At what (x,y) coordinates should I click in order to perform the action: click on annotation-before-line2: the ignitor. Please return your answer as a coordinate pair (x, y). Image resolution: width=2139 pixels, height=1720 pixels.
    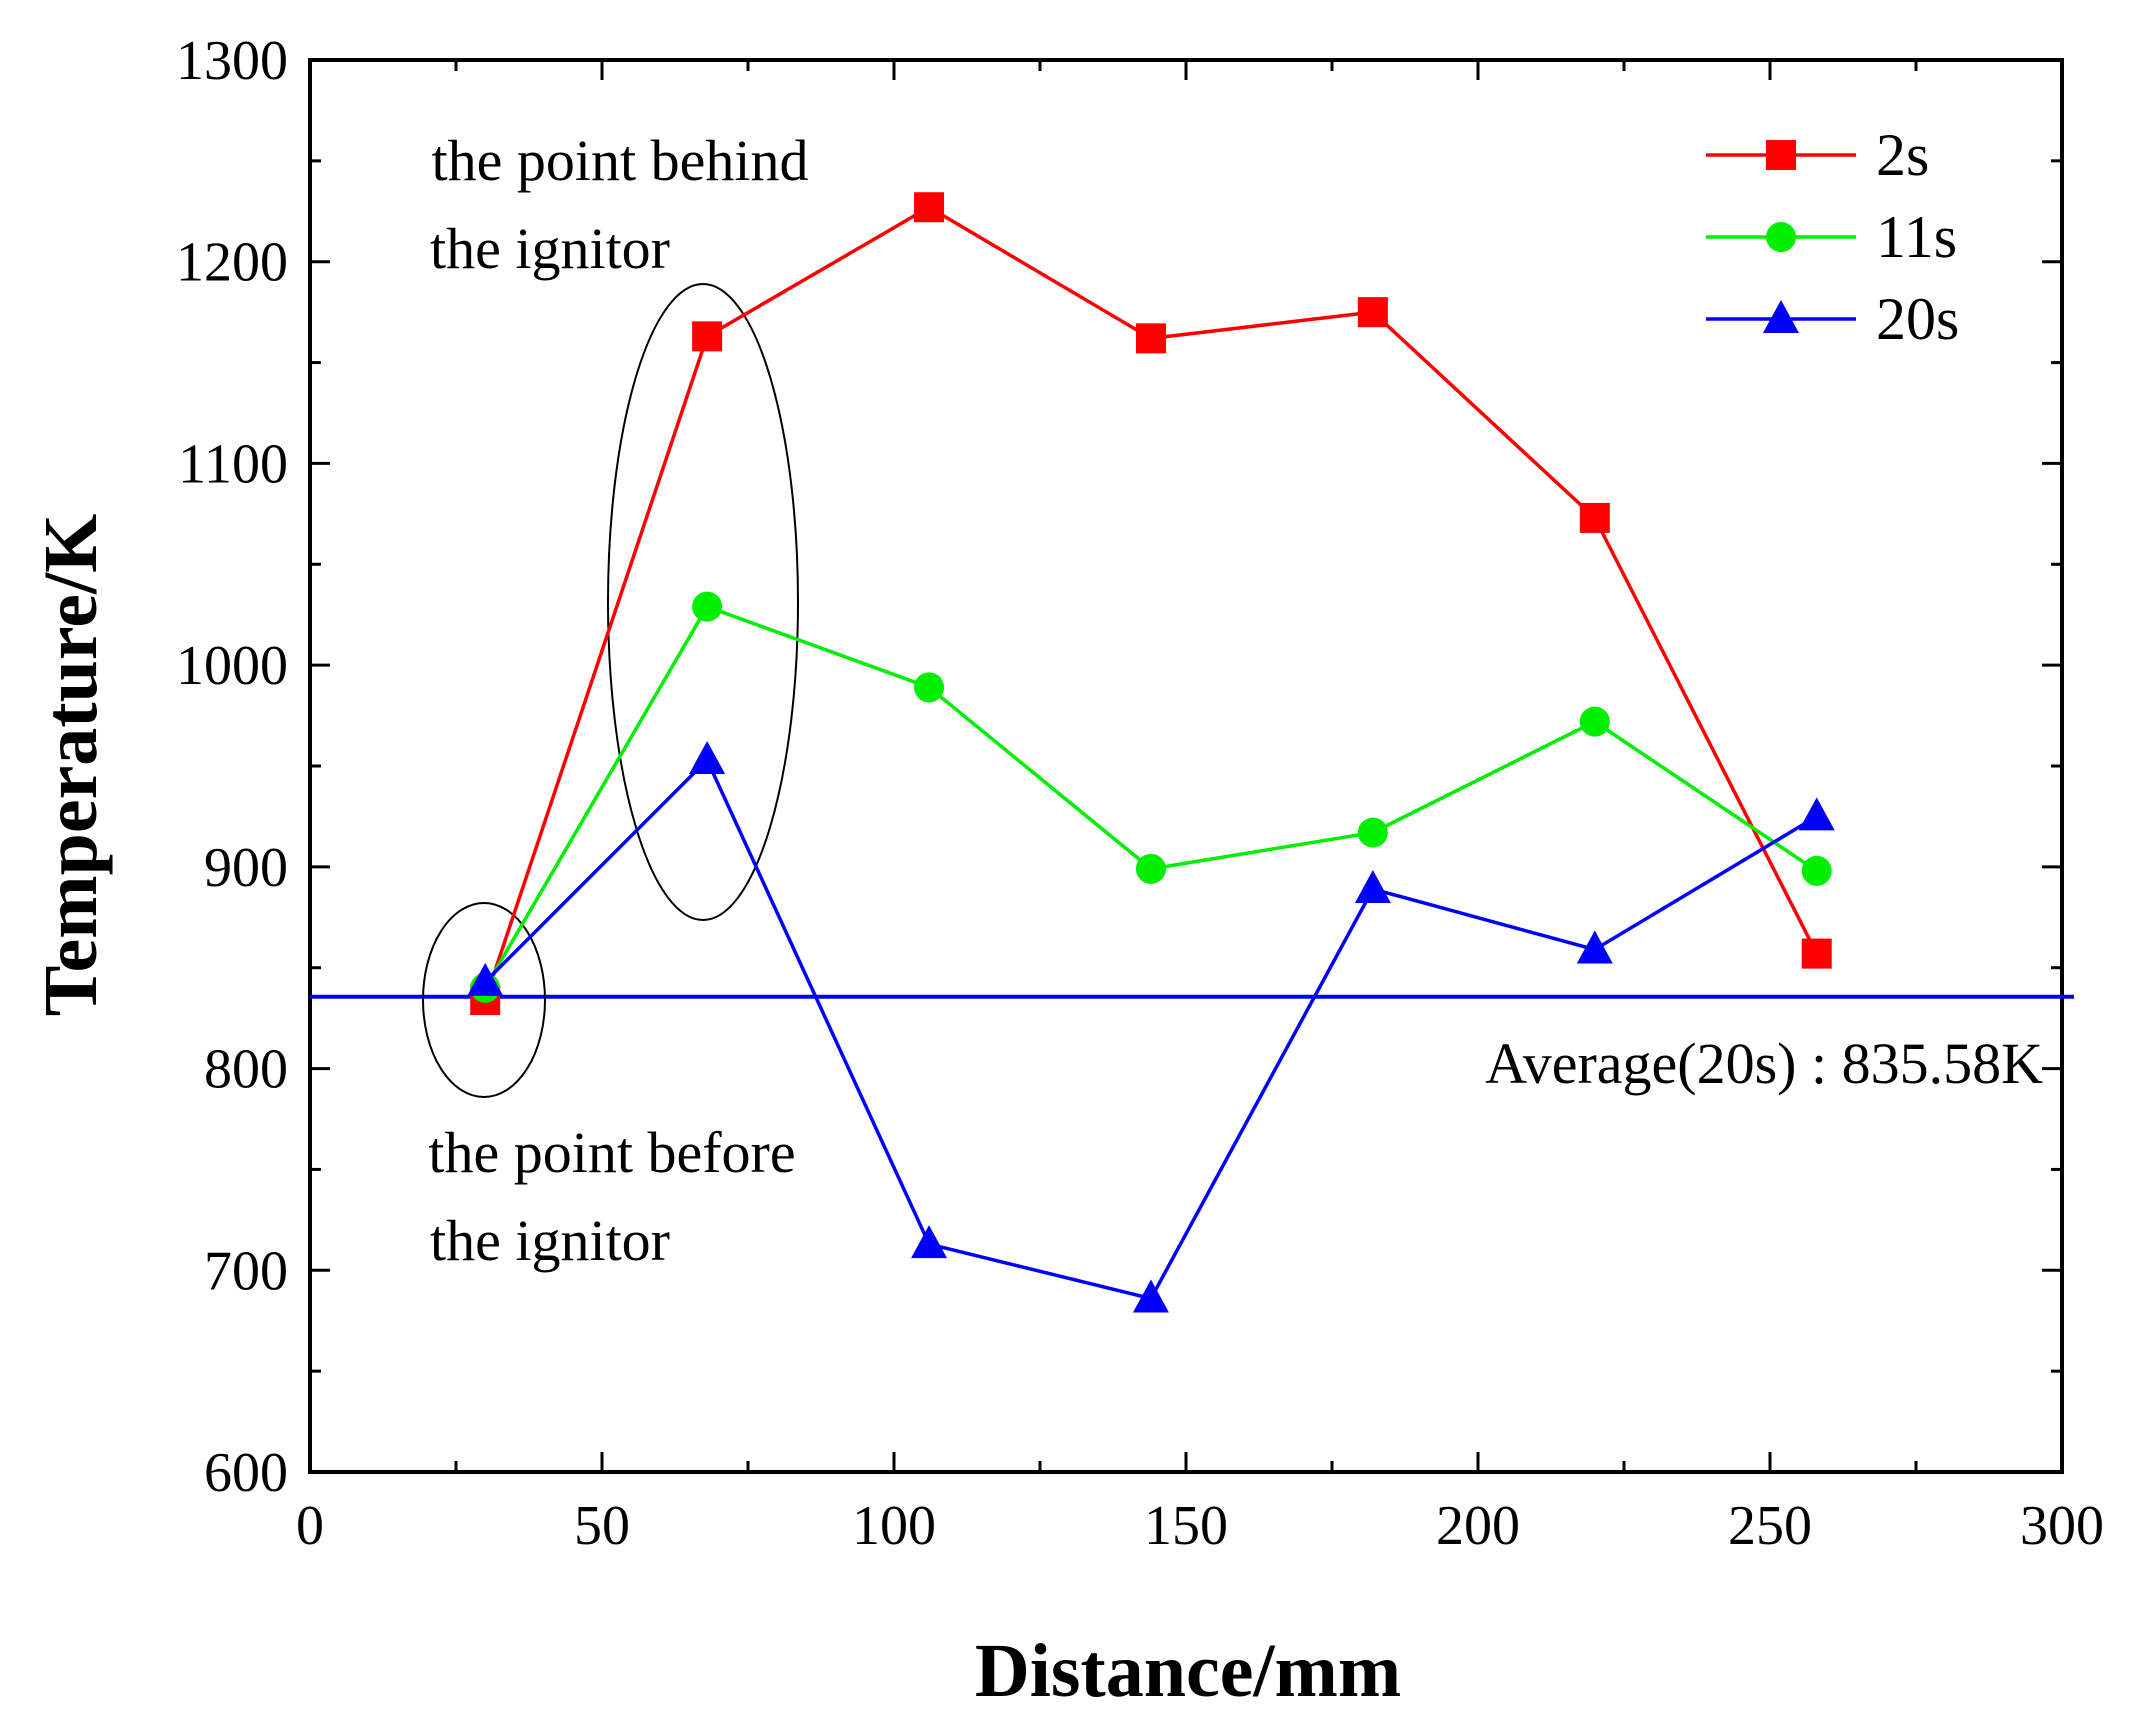
    Looking at the image, I should click on (550, 1240).